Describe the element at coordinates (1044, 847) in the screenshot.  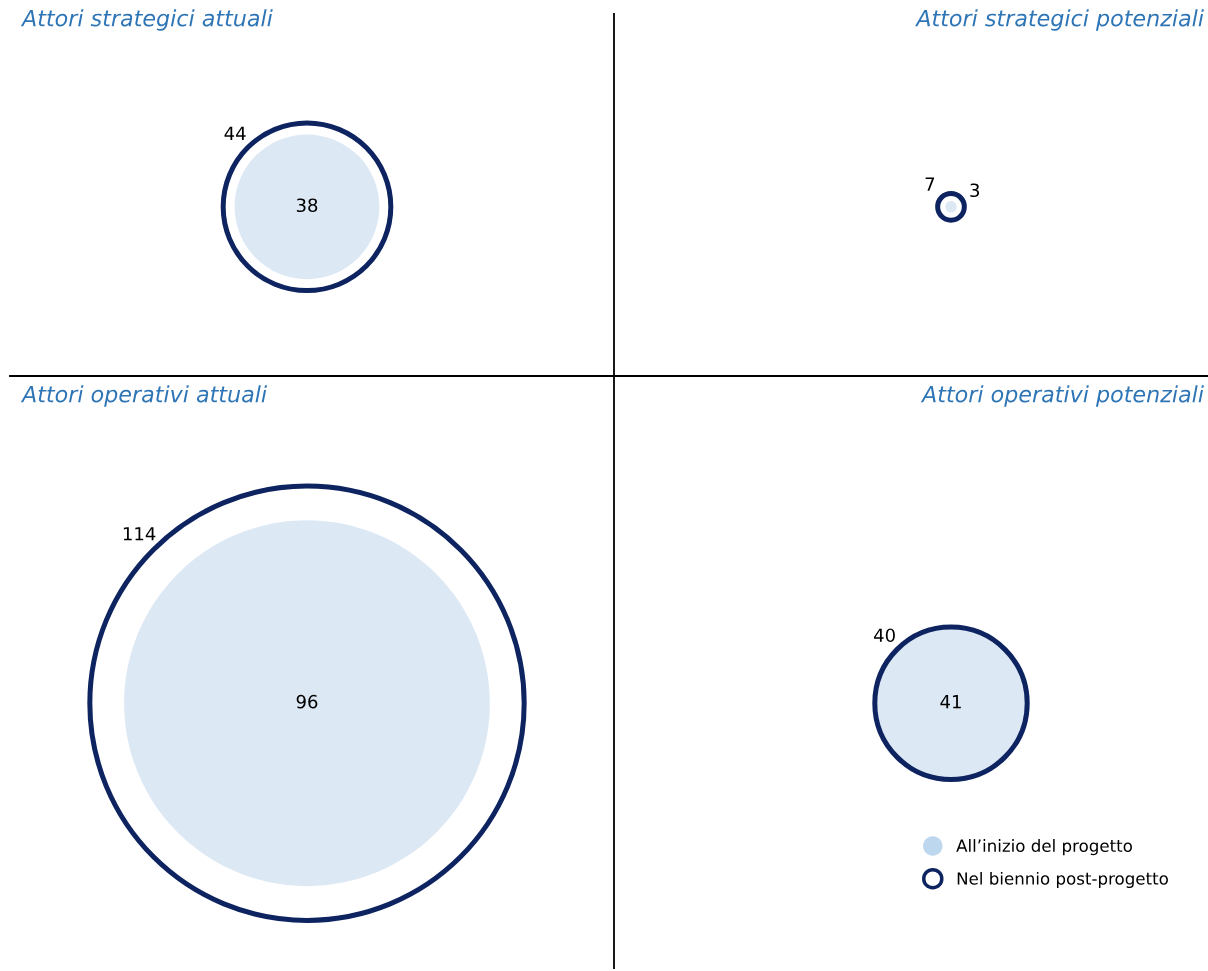
I see `text: All’inizio del progetto` at that location.